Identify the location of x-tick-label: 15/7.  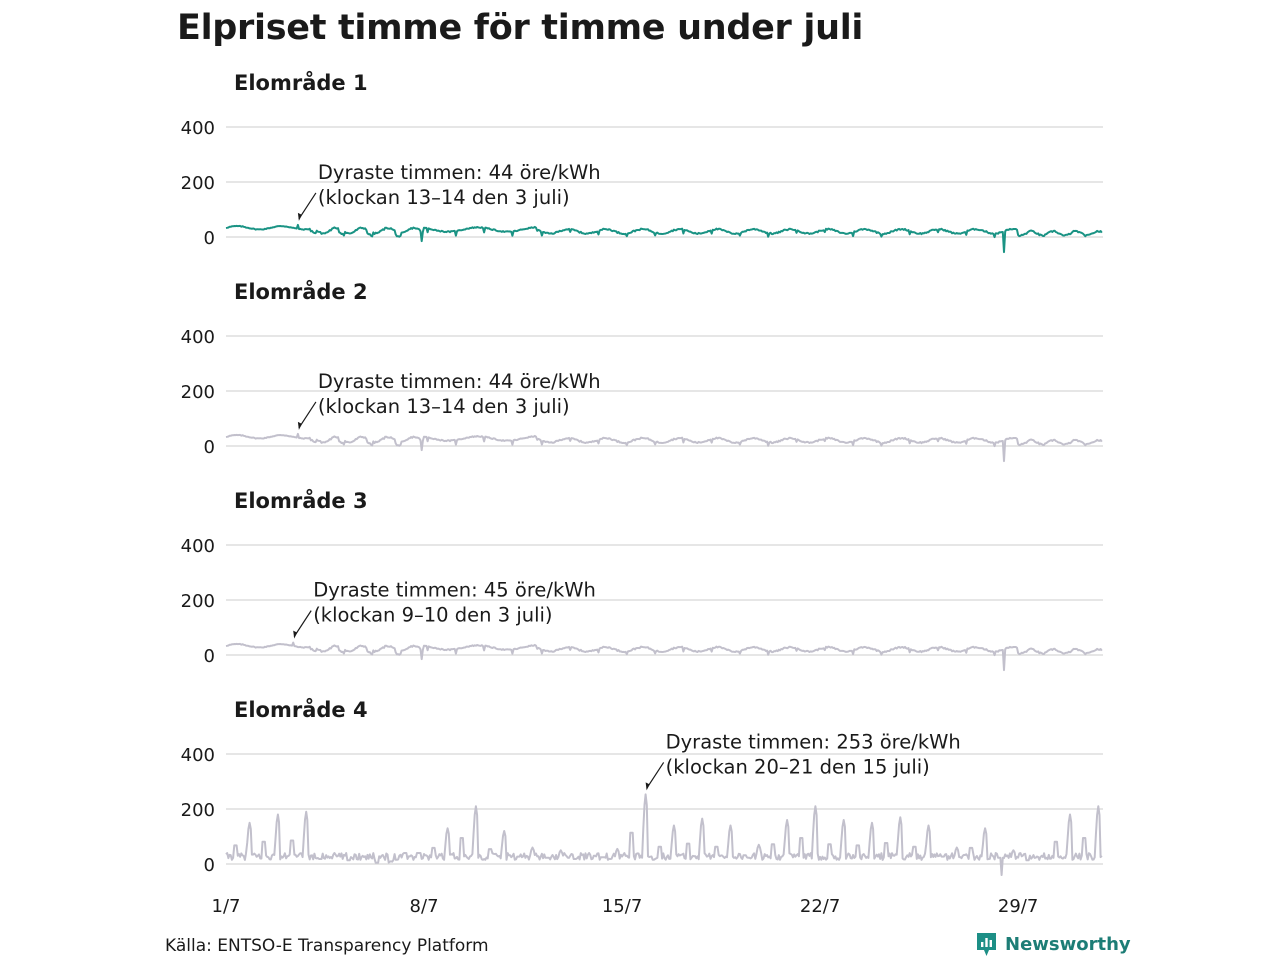
(622, 906).